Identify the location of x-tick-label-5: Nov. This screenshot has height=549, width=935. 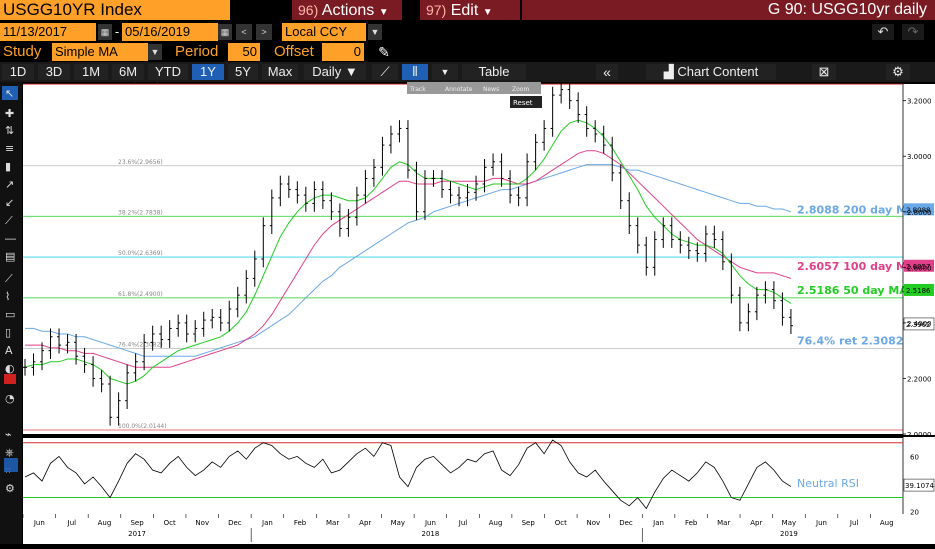
(202, 523).